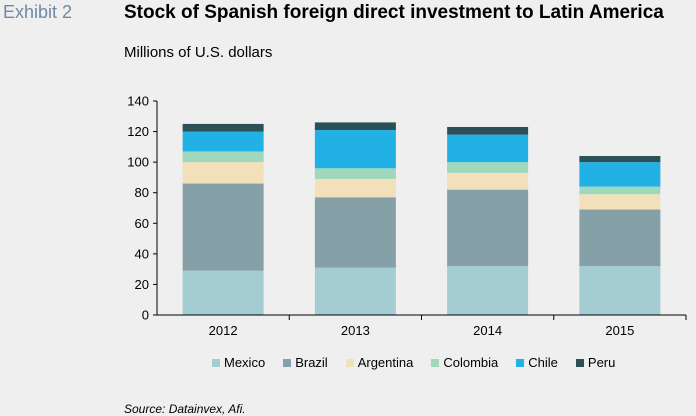 The width and height of the screenshot is (696, 416). Describe the element at coordinates (198, 52) in the screenshot. I see `chart-subtitle: Millions of U.S. dollars` at that location.